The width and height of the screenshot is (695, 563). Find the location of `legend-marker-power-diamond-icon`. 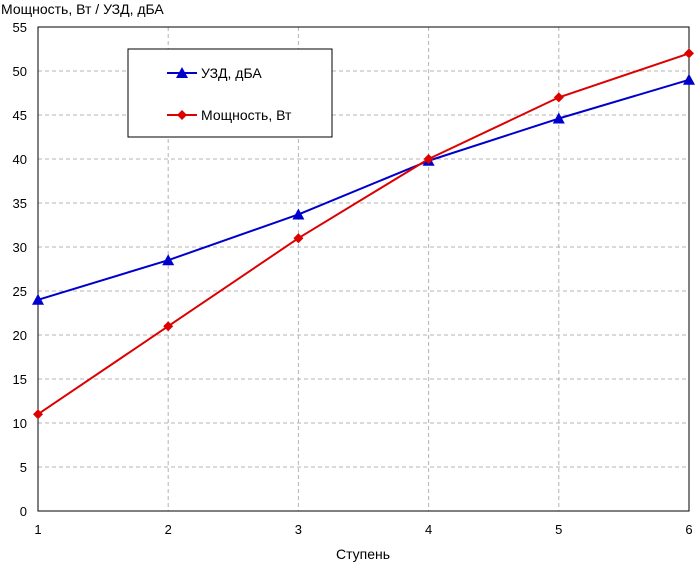

legend-marker-power-diamond-icon is located at coordinates (182, 115).